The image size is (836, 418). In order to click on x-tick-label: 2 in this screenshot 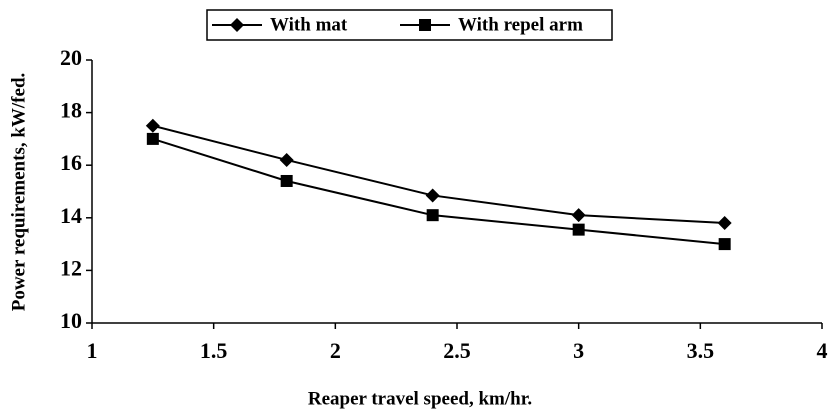, I will do `click(335, 350)`.